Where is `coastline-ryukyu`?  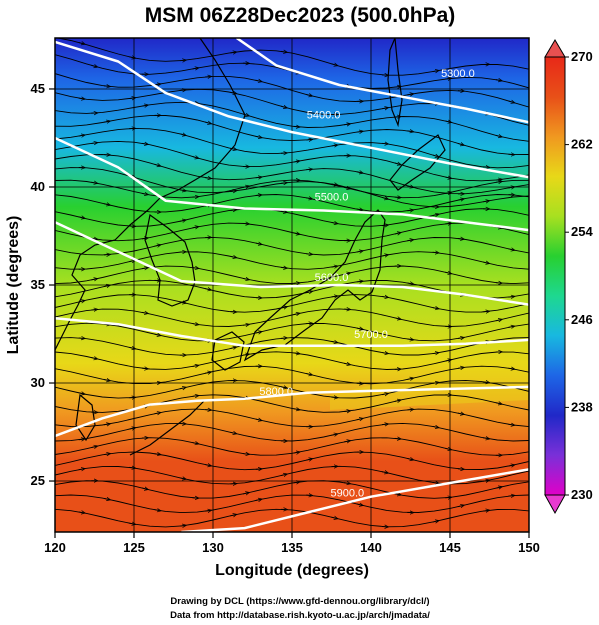
coastline-ryukyu is located at coordinates (167, 427).